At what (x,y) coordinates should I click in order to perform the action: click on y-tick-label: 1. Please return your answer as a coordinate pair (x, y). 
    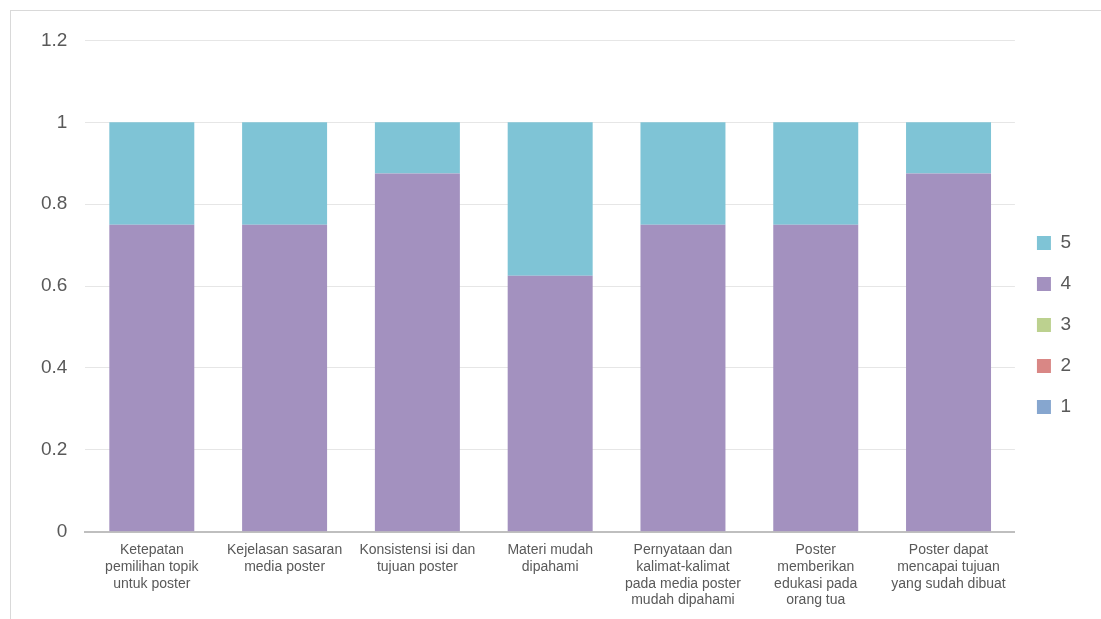
    Looking at the image, I should click on (62, 121).